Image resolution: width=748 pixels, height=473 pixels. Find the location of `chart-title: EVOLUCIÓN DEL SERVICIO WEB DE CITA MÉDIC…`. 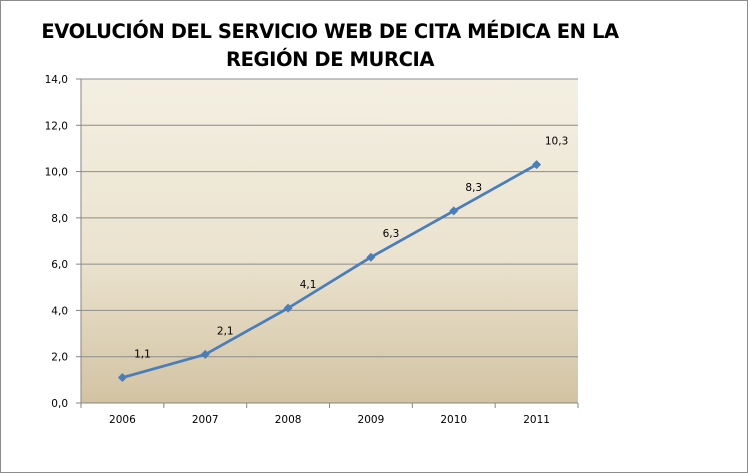

chart-title: EVOLUCIÓN DEL SERVICIO WEB DE CITA MÉDIC… is located at coordinates (330, 46).